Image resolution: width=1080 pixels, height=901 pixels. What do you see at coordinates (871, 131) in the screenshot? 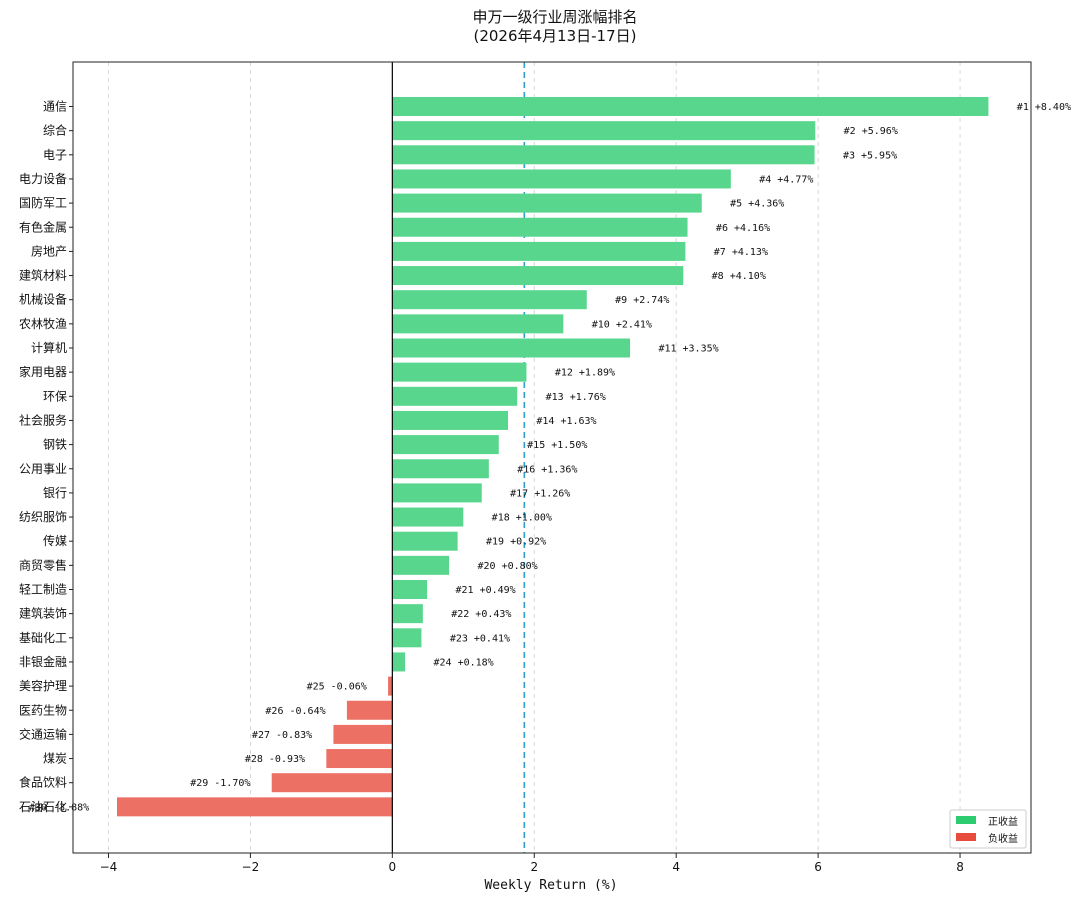
I see `value-label: #2 +5.96%` at bounding box center [871, 131].